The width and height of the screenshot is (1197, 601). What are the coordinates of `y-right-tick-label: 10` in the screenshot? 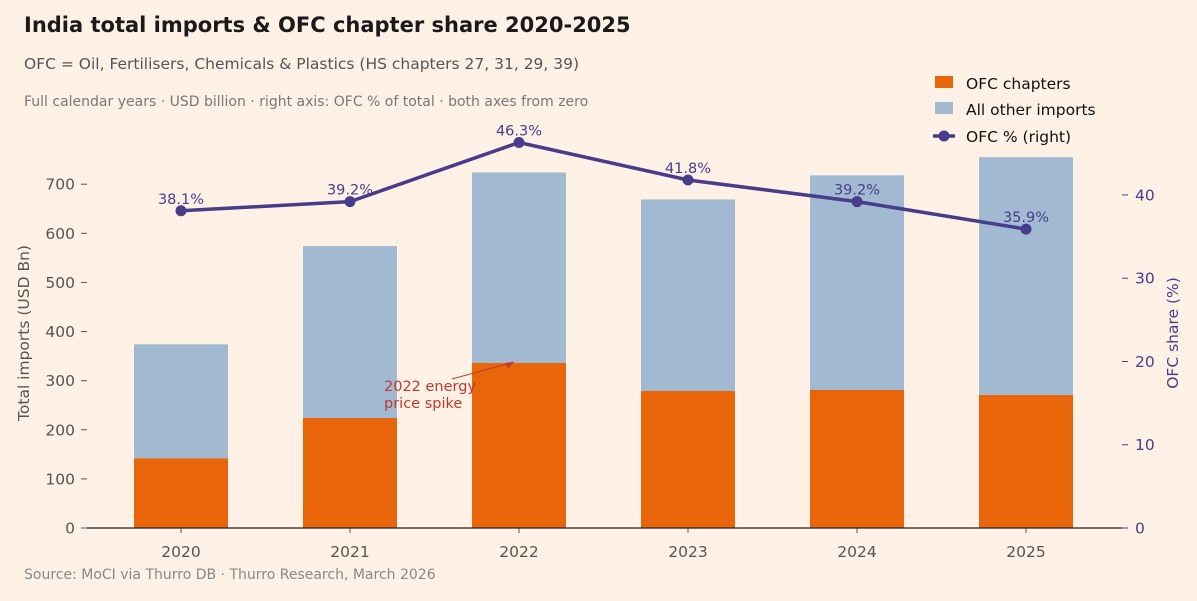 It's located at (1145, 445).